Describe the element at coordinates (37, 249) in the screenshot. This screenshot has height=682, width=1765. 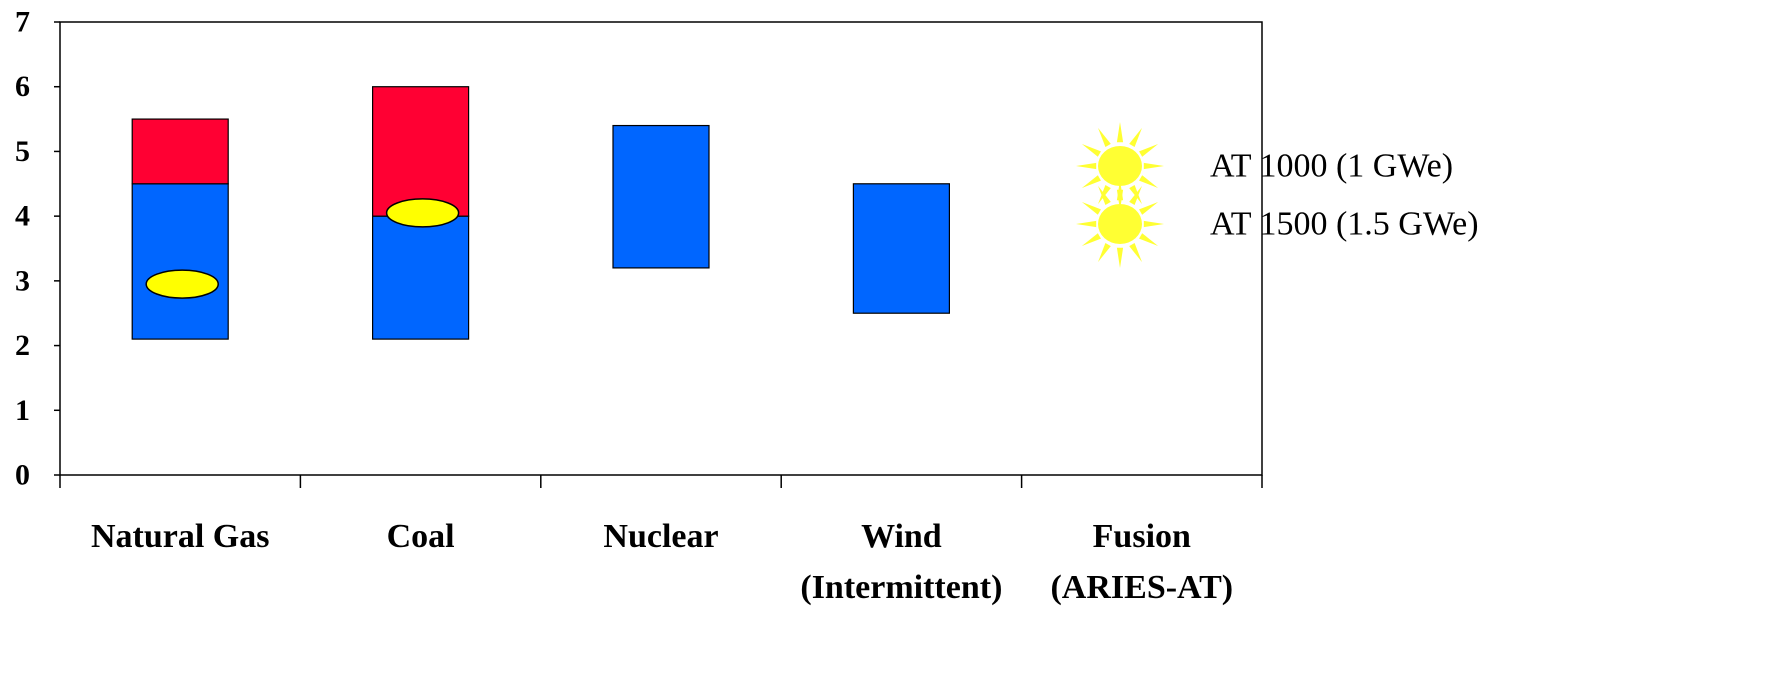
I see `y-axis: 0 1 2 3 4 5 6 7` at that location.